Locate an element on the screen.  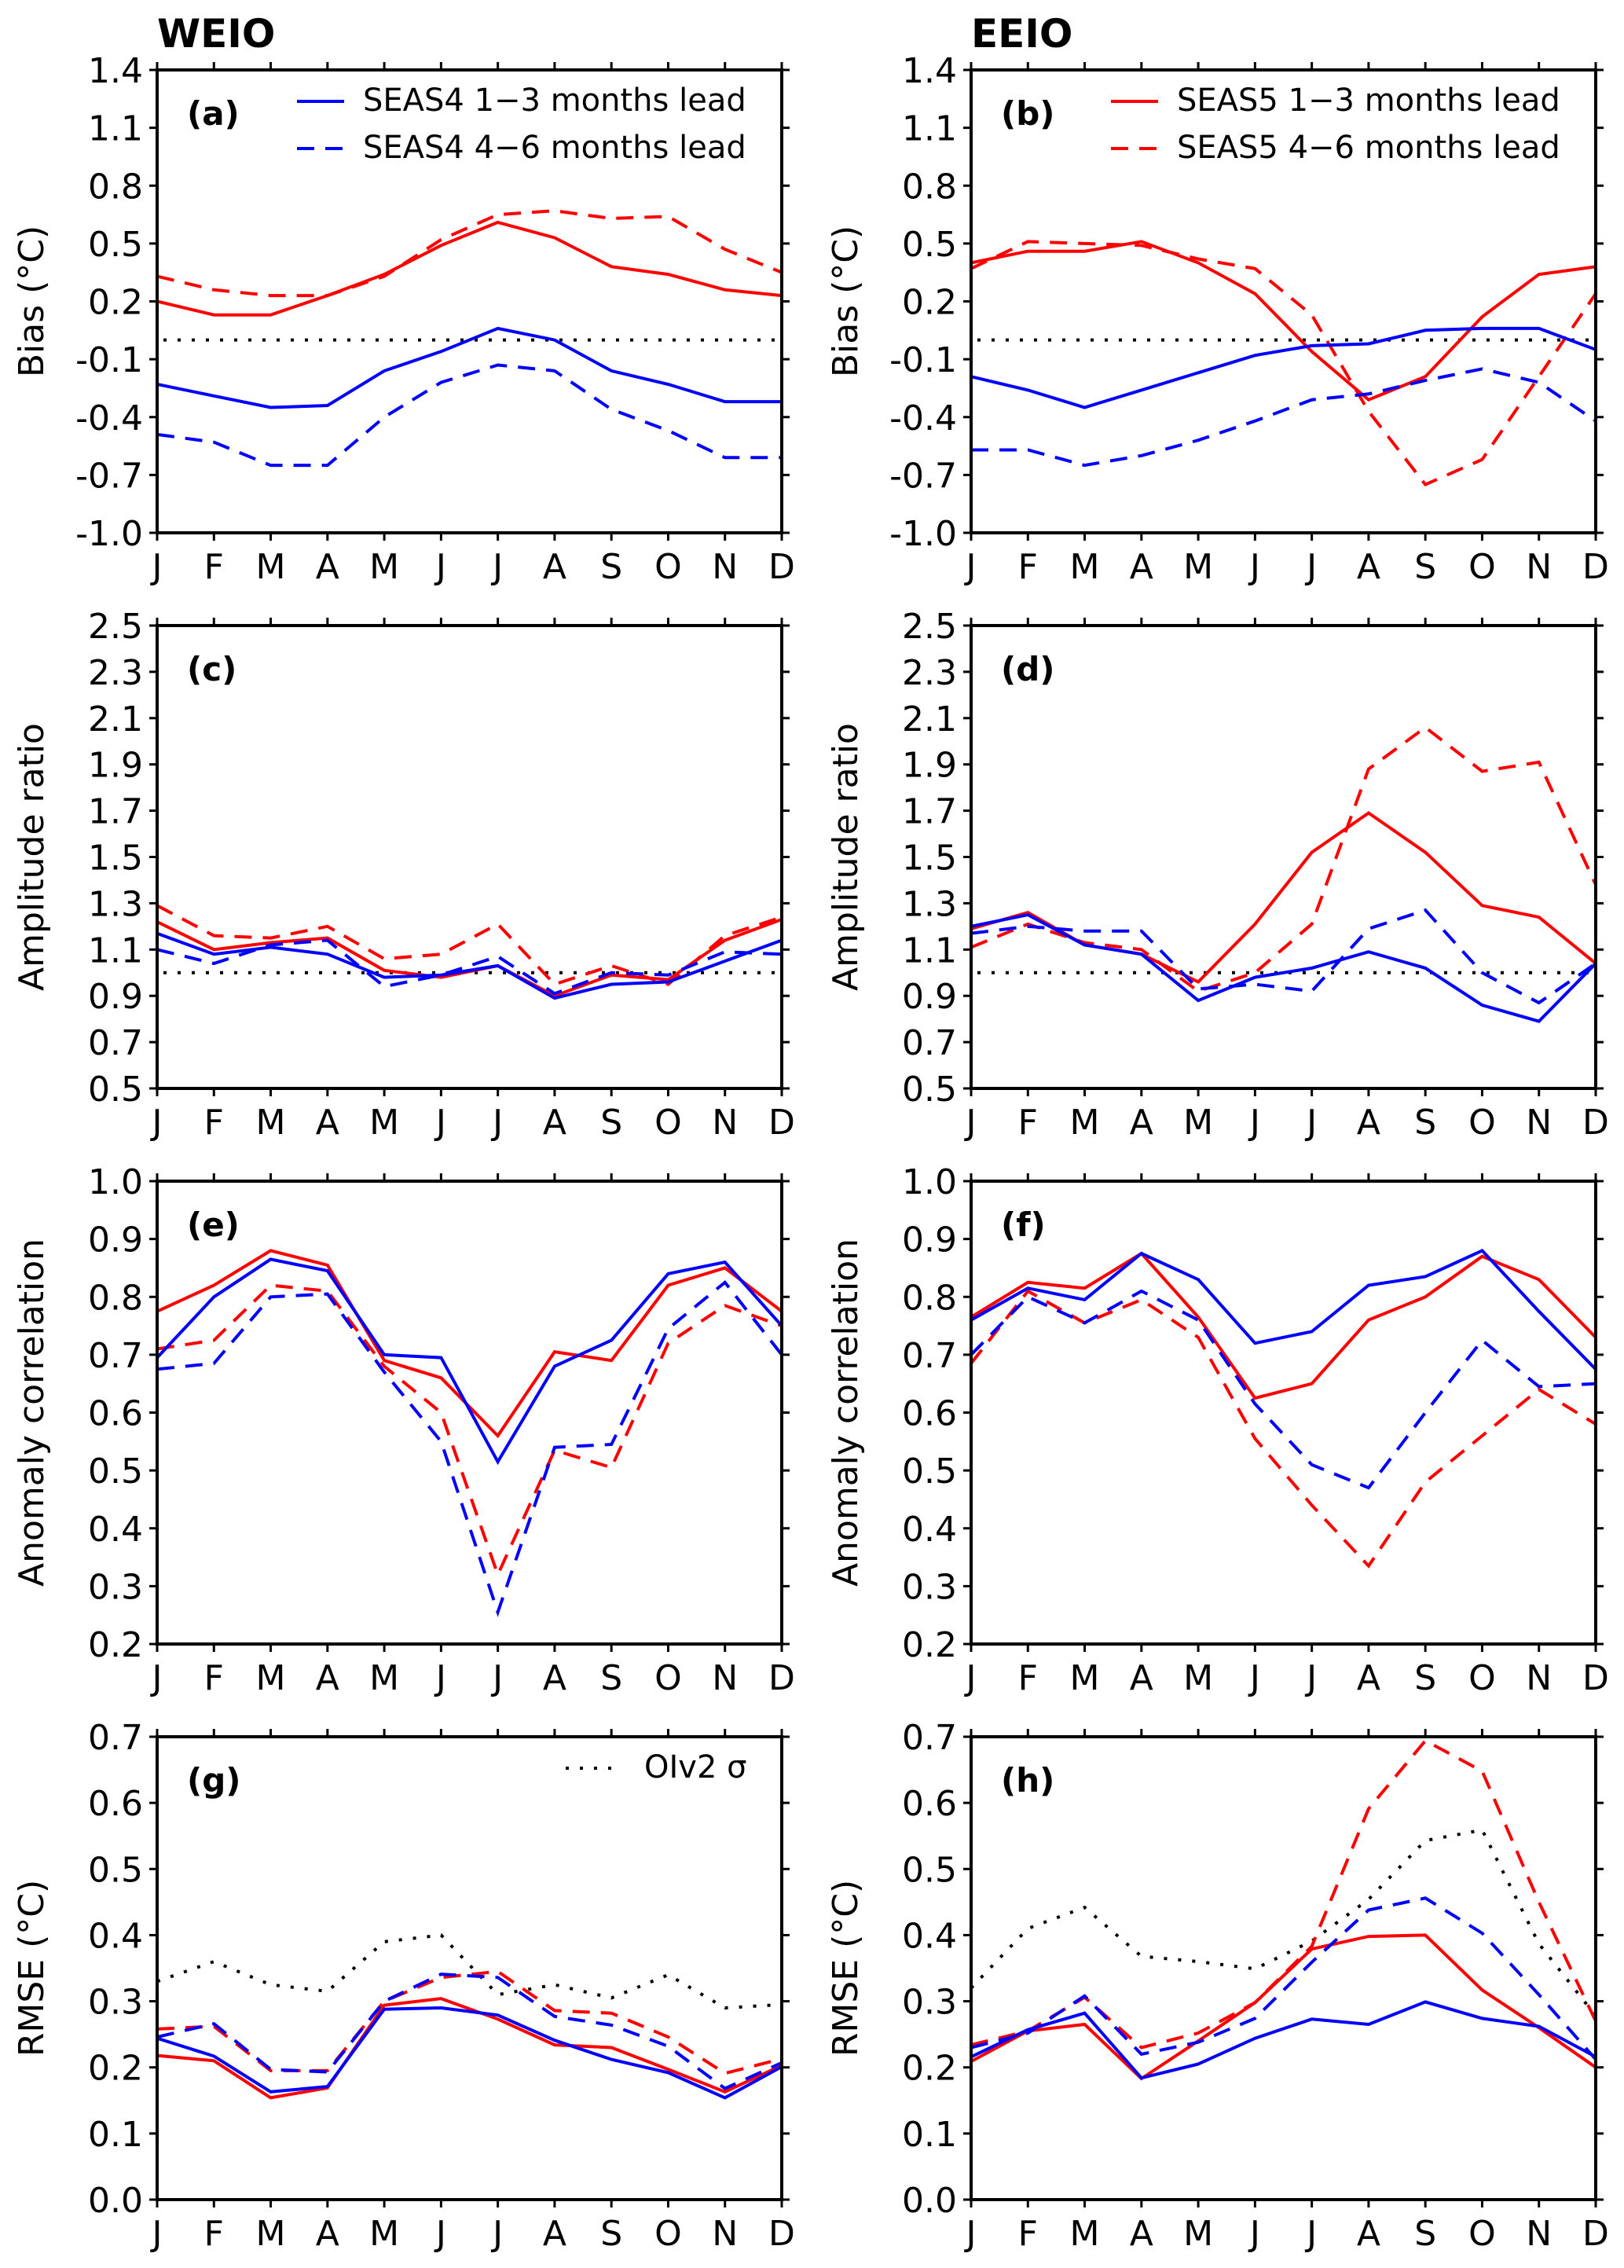
y-tick-label: 1.0 is located at coordinates (116, 1182).